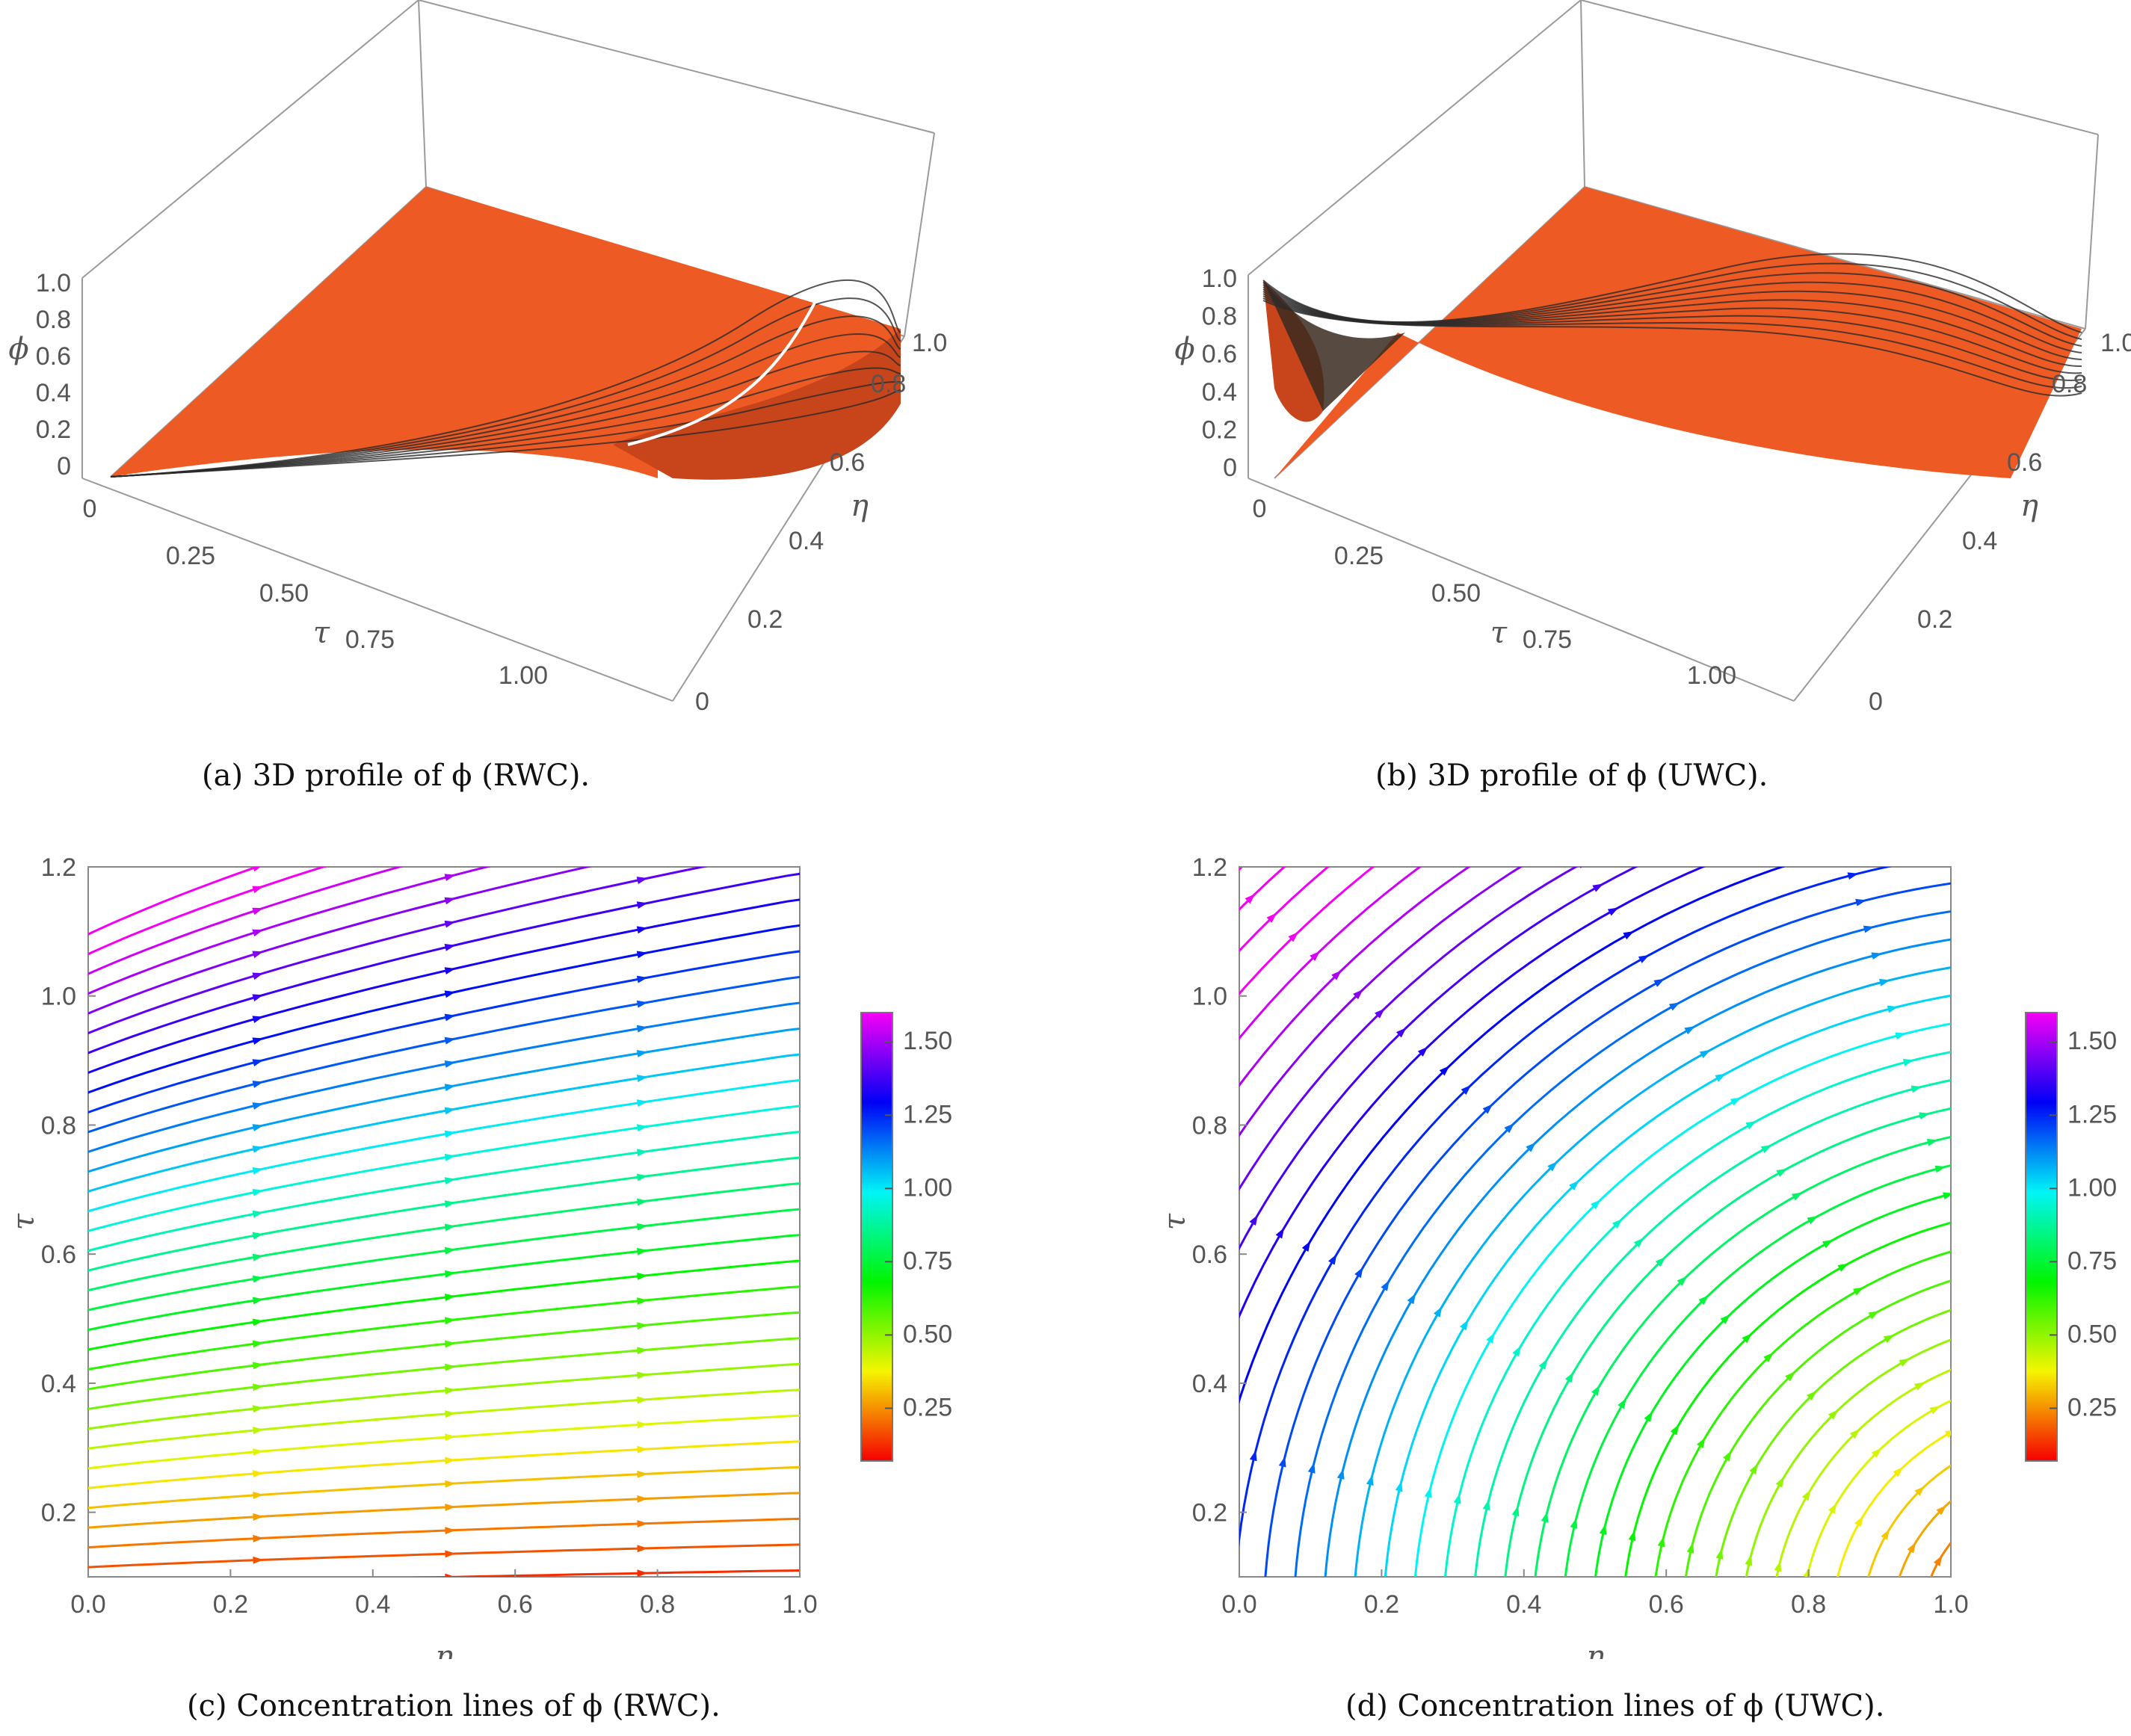 The height and width of the screenshot is (1736, 2131). What do you see at coordinates (919, 234) in the screenshot?
I see `box-edge` at bounding box center [919, 234].